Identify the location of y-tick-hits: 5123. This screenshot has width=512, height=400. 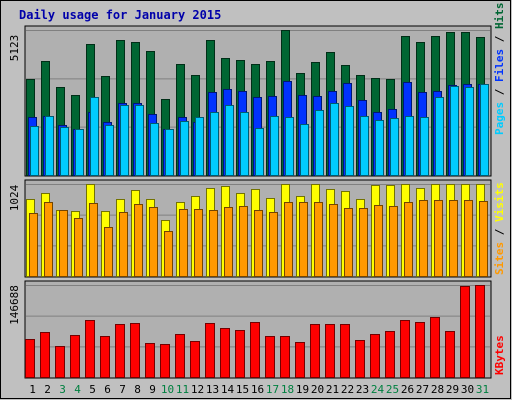
(14, 48).